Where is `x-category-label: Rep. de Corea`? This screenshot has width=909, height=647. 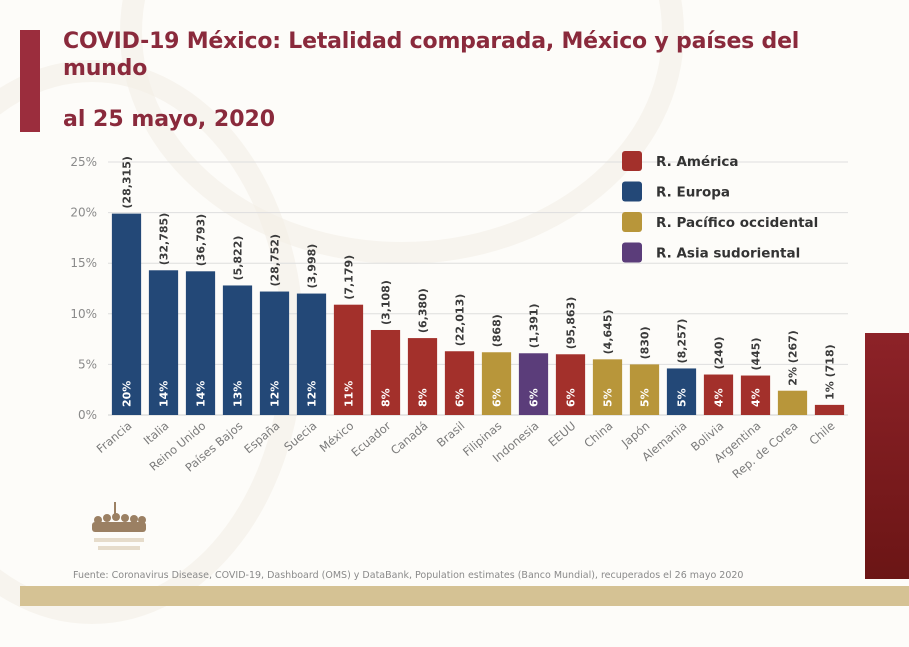 x-category-label: Rep. de Corea is located at coordinates (764, 450).